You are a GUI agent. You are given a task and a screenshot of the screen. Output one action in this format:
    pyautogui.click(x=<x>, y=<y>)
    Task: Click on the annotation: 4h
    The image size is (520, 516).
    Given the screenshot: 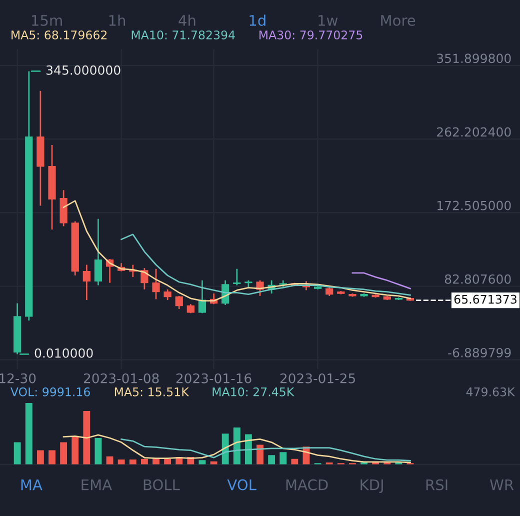 What is the action you would take?
    pyautogui.click(x=187, y=20)
    